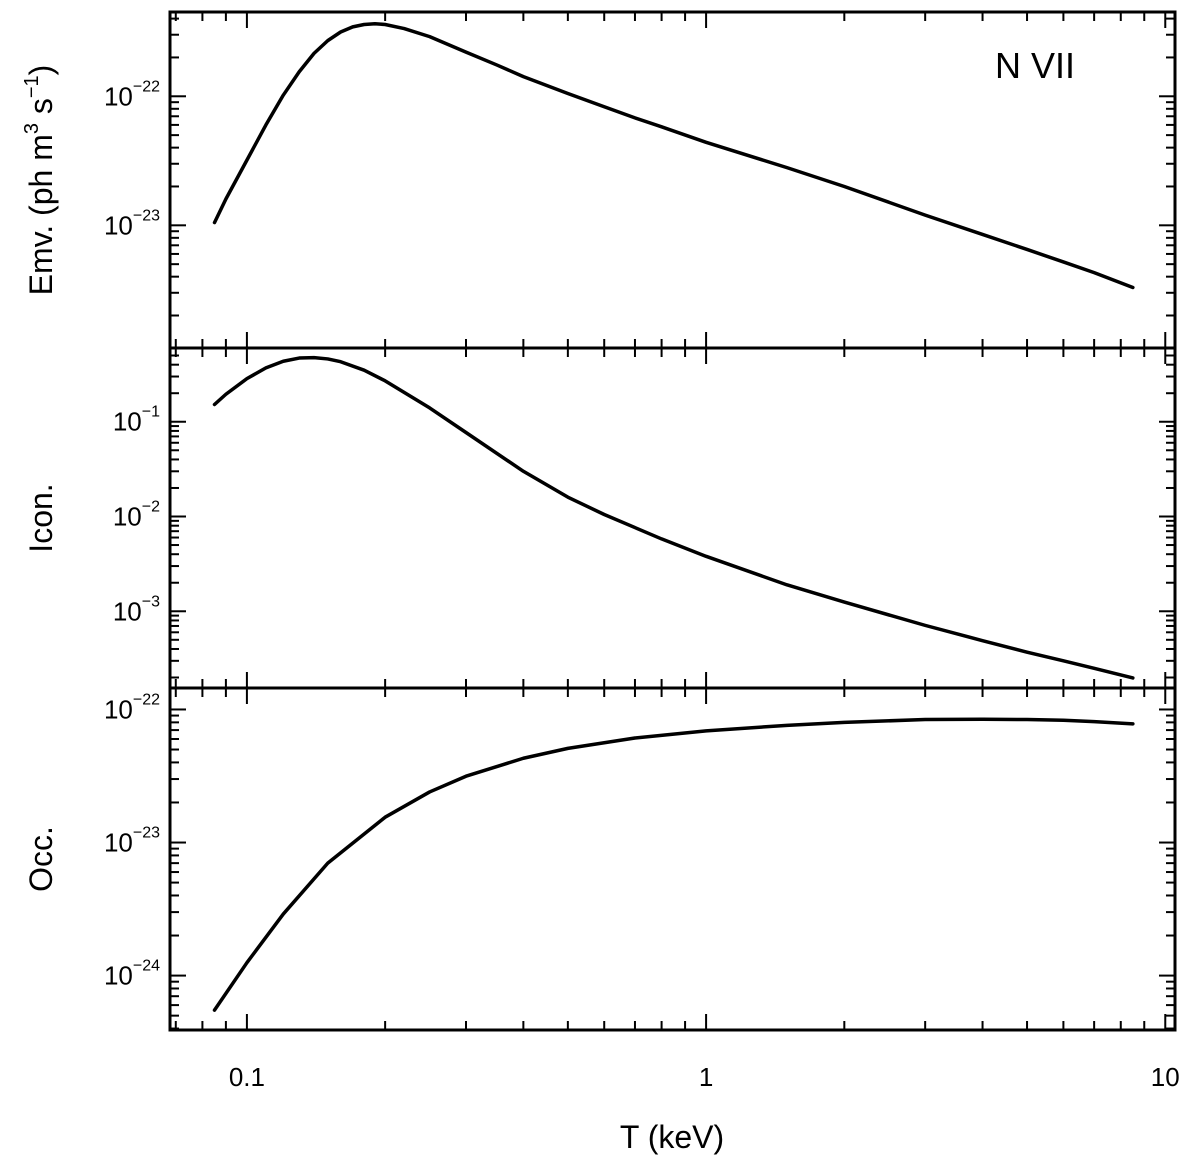 The image size is (1200, 1170). Describe the element at coordinates (1035, 65) in the screenshot. I see `annotation-label: N VII` at that location.